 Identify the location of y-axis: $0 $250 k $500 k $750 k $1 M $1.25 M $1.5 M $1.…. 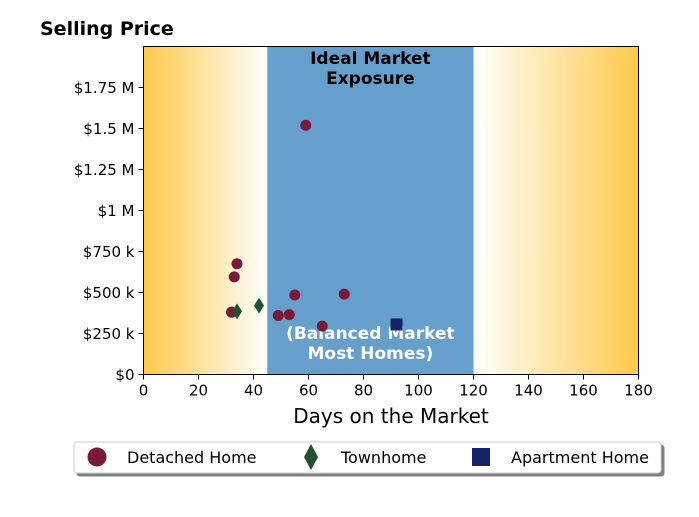
(109, 231).